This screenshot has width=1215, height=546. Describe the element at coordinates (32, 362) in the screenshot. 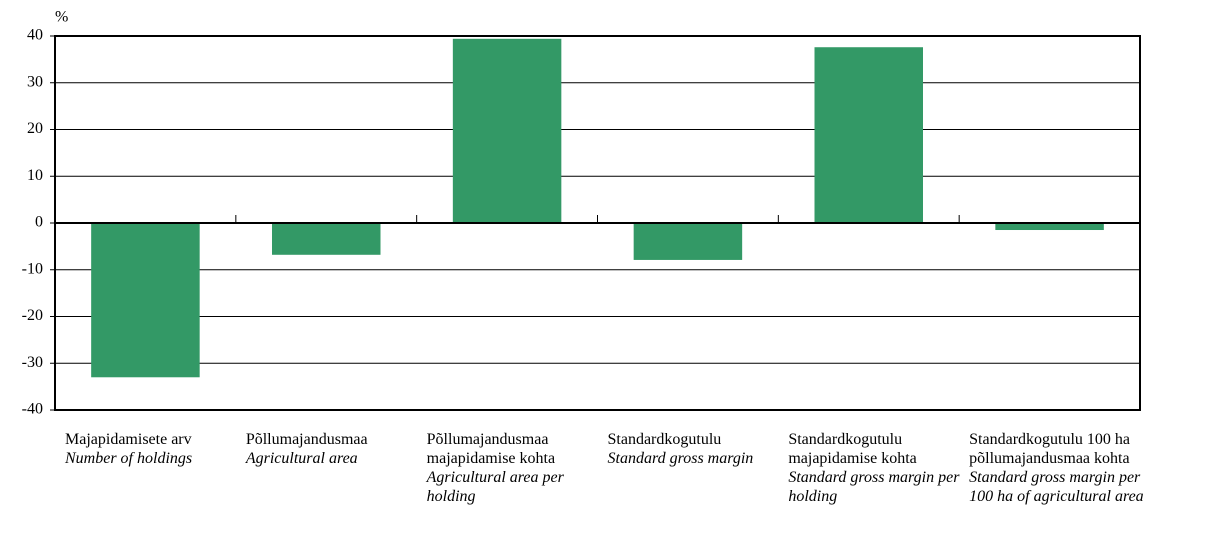

I see `y-tick-label: -30` at that location.